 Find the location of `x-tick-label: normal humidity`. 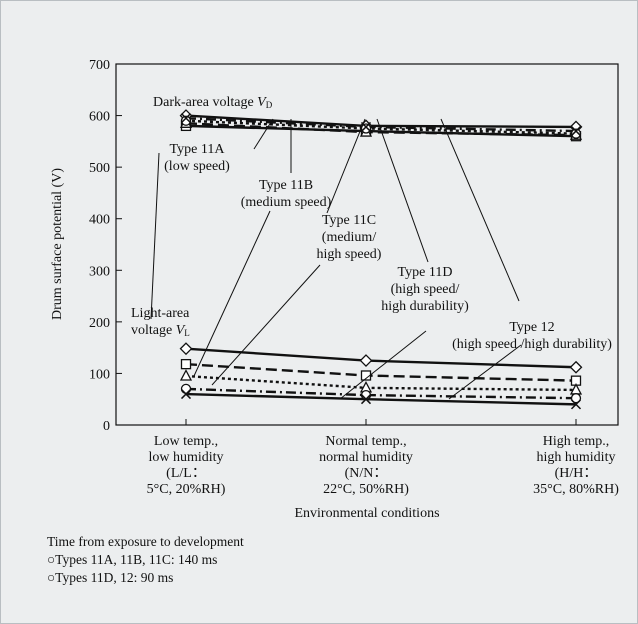

x-tick-label: normal humidity is located at coordinates (366, 457).